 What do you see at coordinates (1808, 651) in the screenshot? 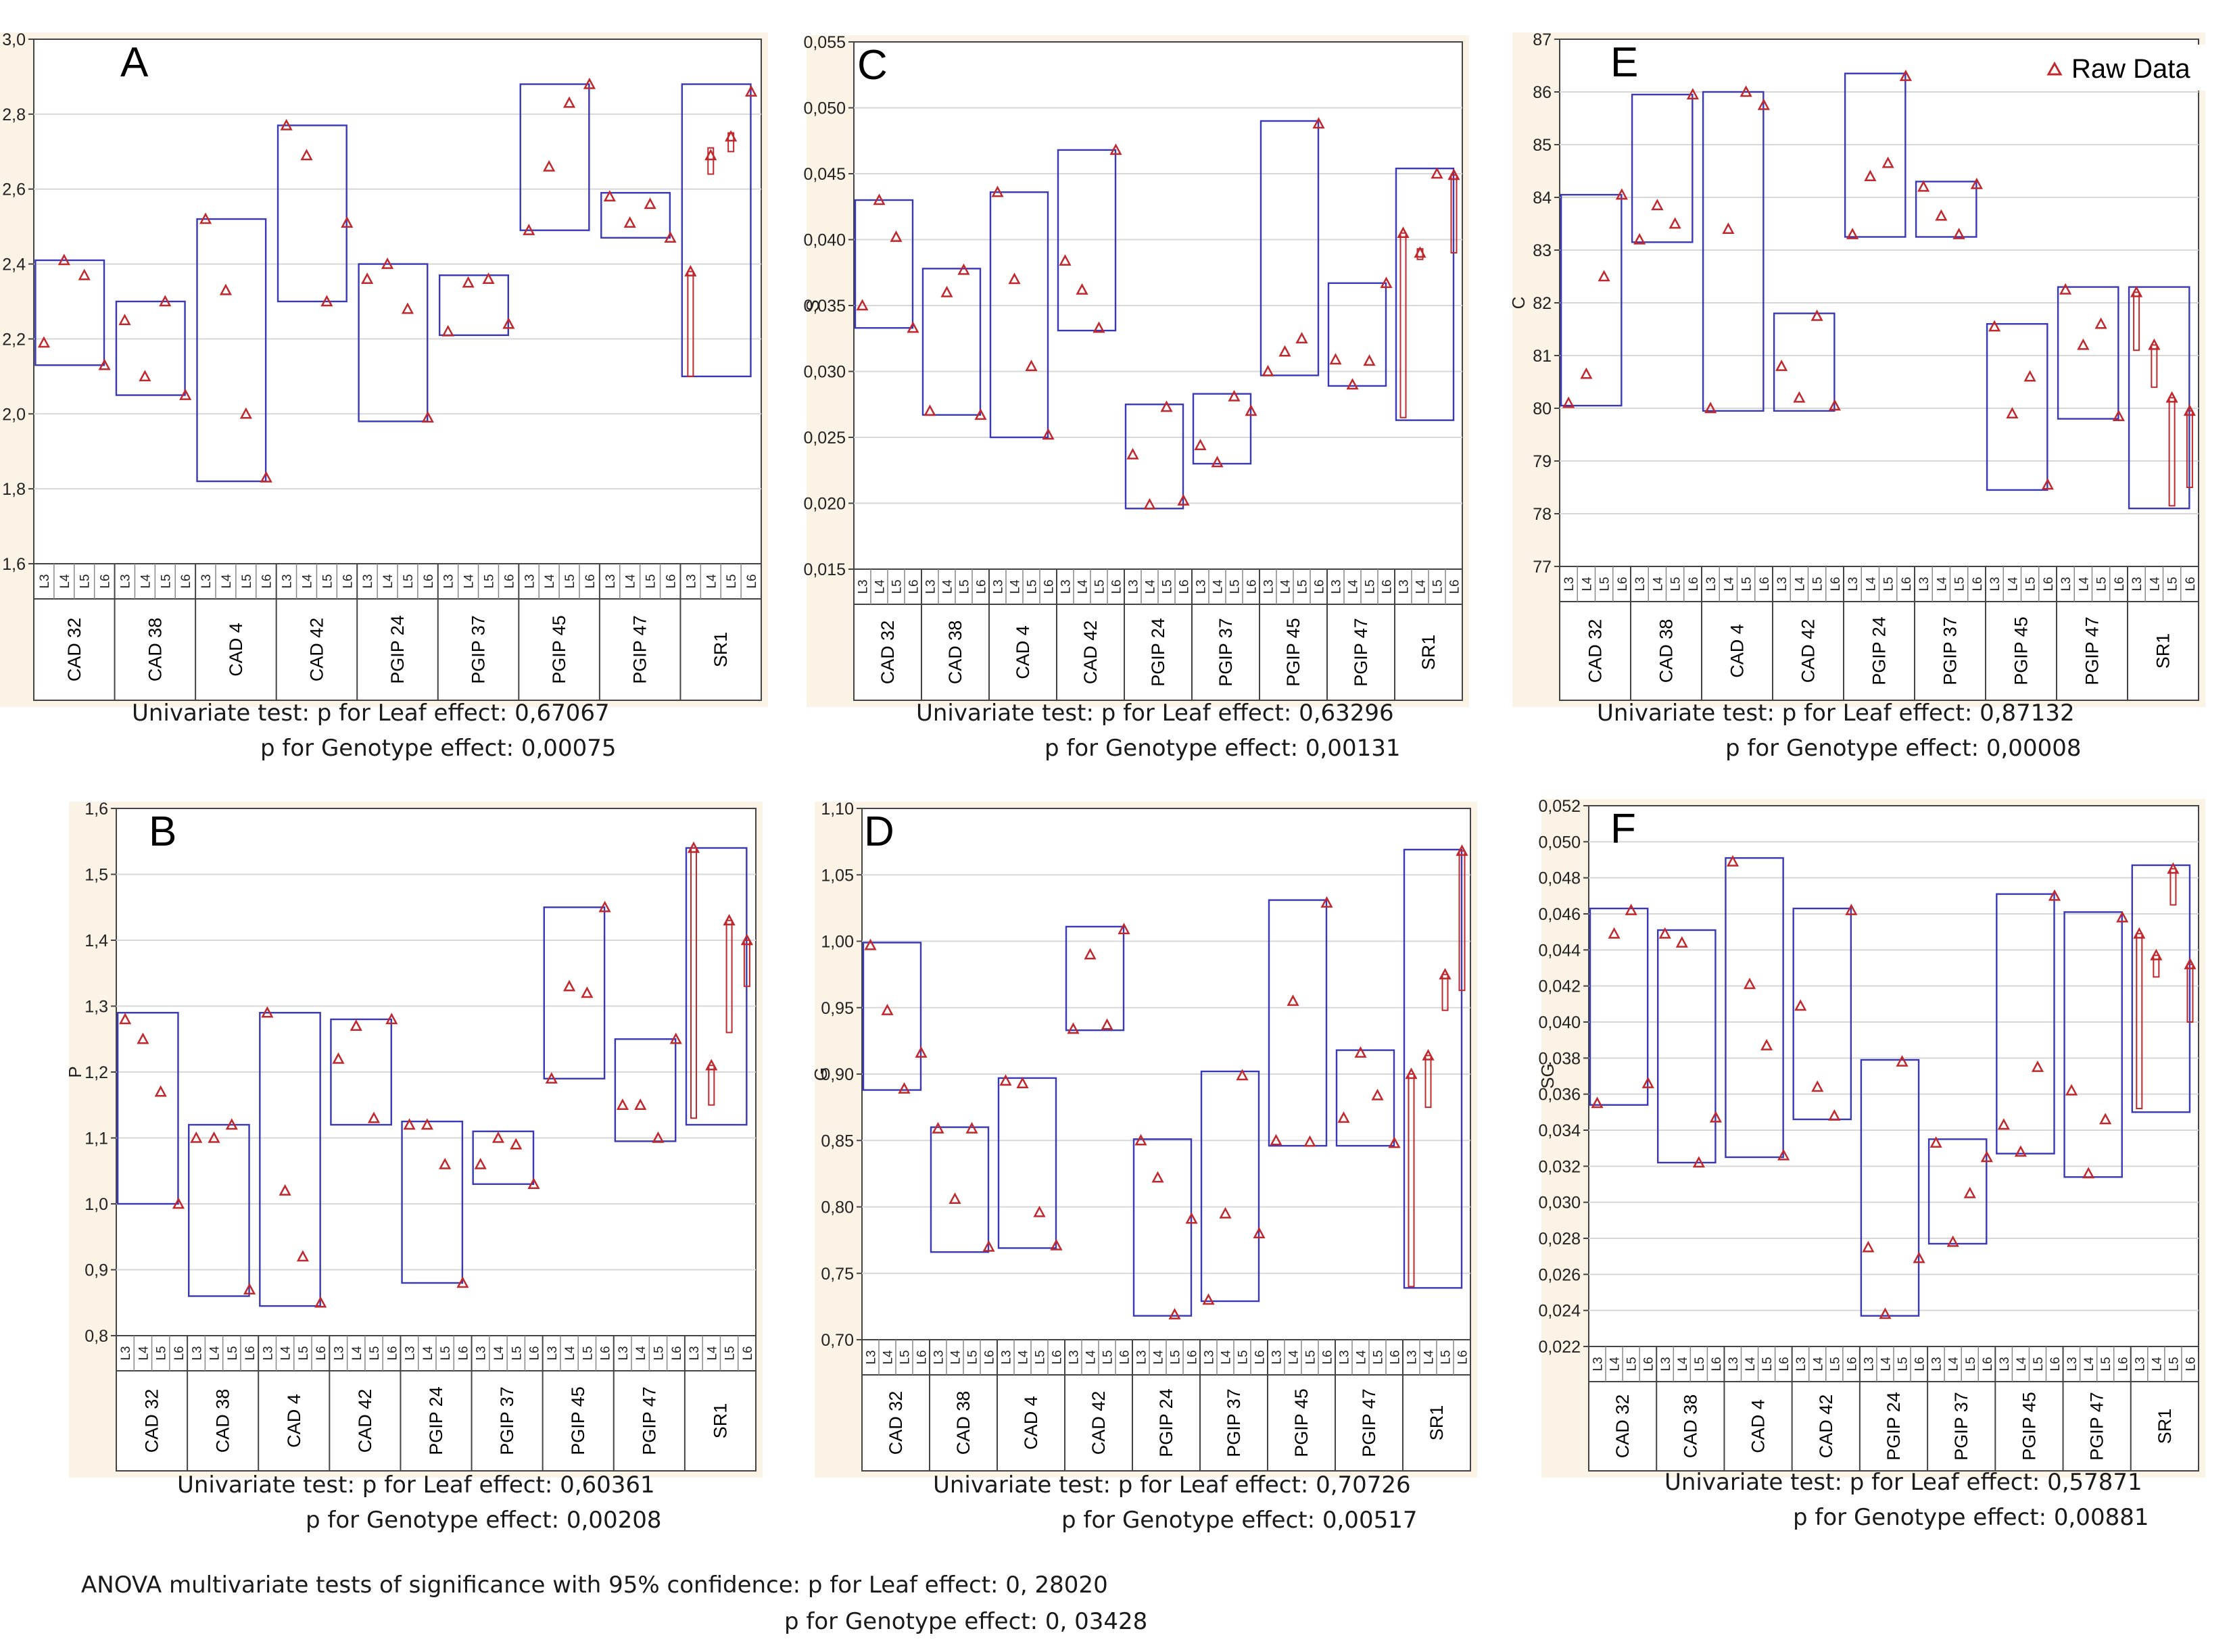
I see `genotype-label: CAD 42` at bounding box center [1808, 651].